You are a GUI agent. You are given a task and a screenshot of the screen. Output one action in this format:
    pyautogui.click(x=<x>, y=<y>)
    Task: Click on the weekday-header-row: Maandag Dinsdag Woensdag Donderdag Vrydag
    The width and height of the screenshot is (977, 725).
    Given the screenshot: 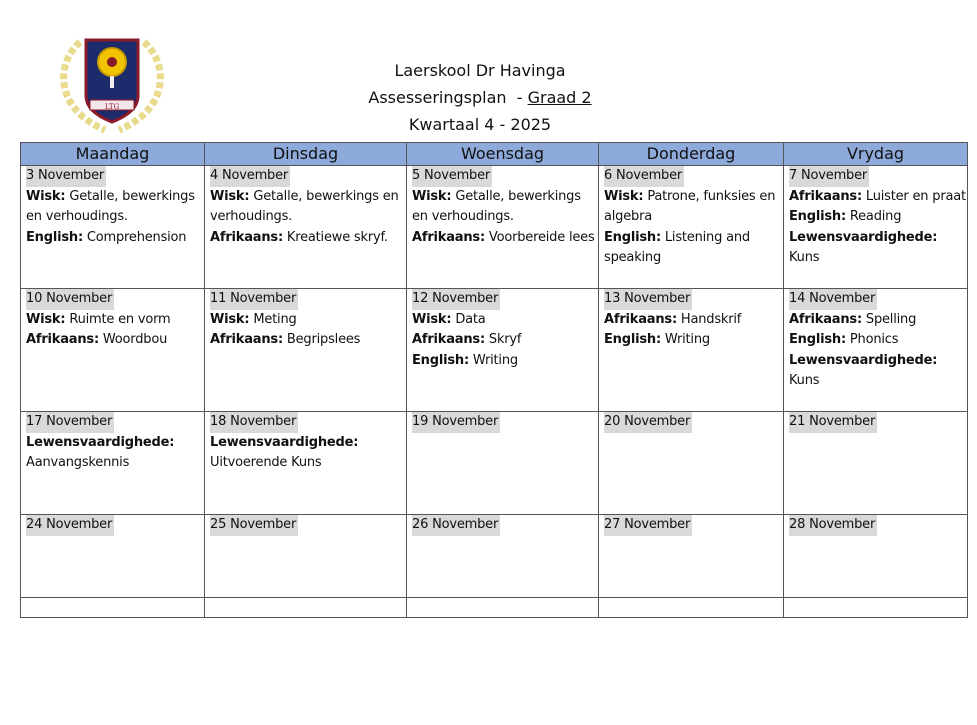 What is the action you would take?
    pyautogui.click(x=494, y=154)
    